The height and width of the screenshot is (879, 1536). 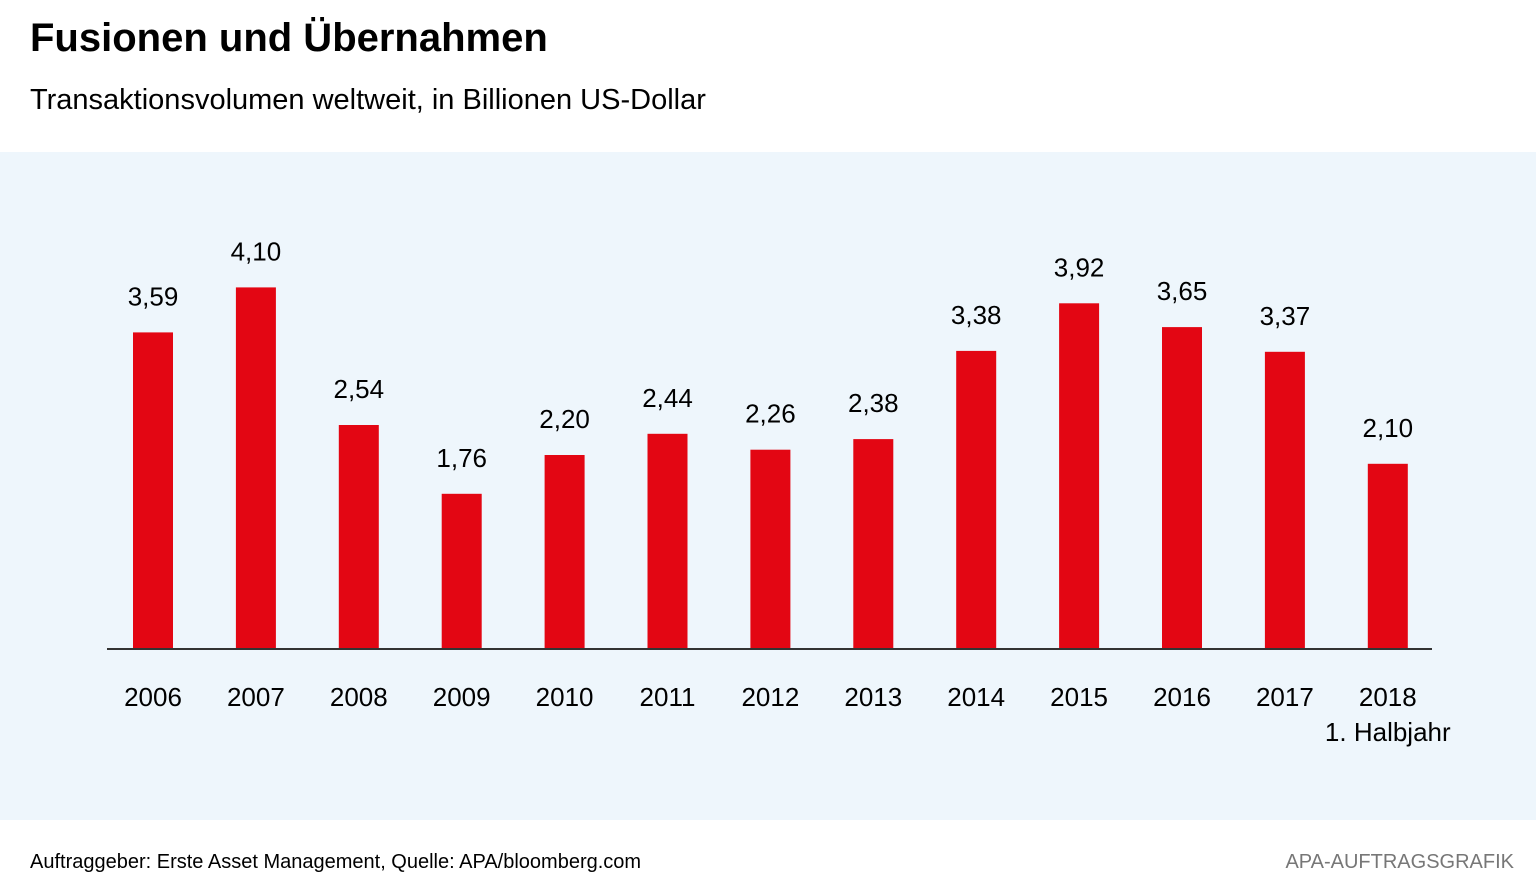 I want to click on bar-2008, so click(x=358, y=537).